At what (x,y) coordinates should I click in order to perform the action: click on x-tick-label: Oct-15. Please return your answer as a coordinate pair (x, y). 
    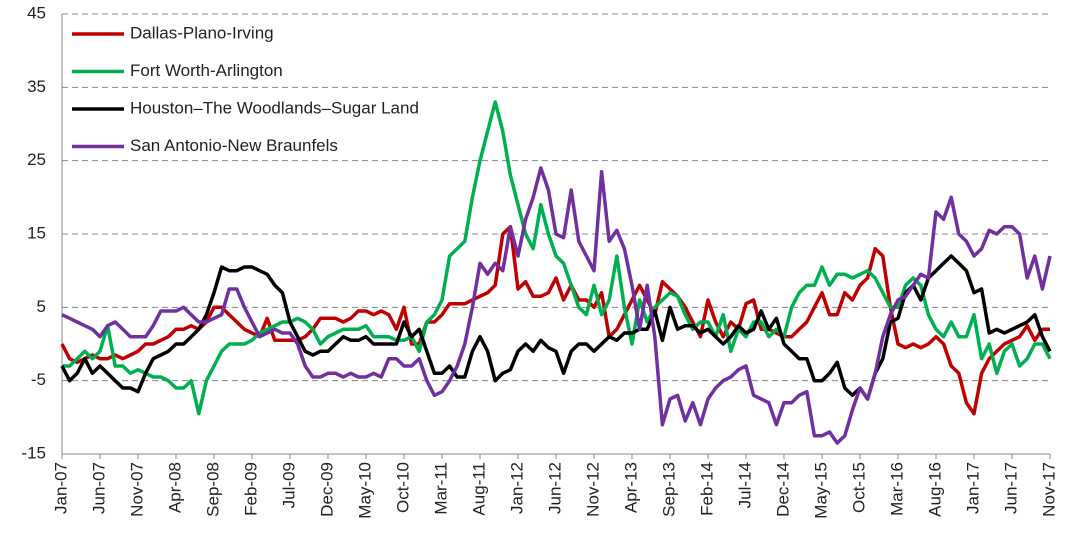
    Looking at the image, I should click on (858, 487).